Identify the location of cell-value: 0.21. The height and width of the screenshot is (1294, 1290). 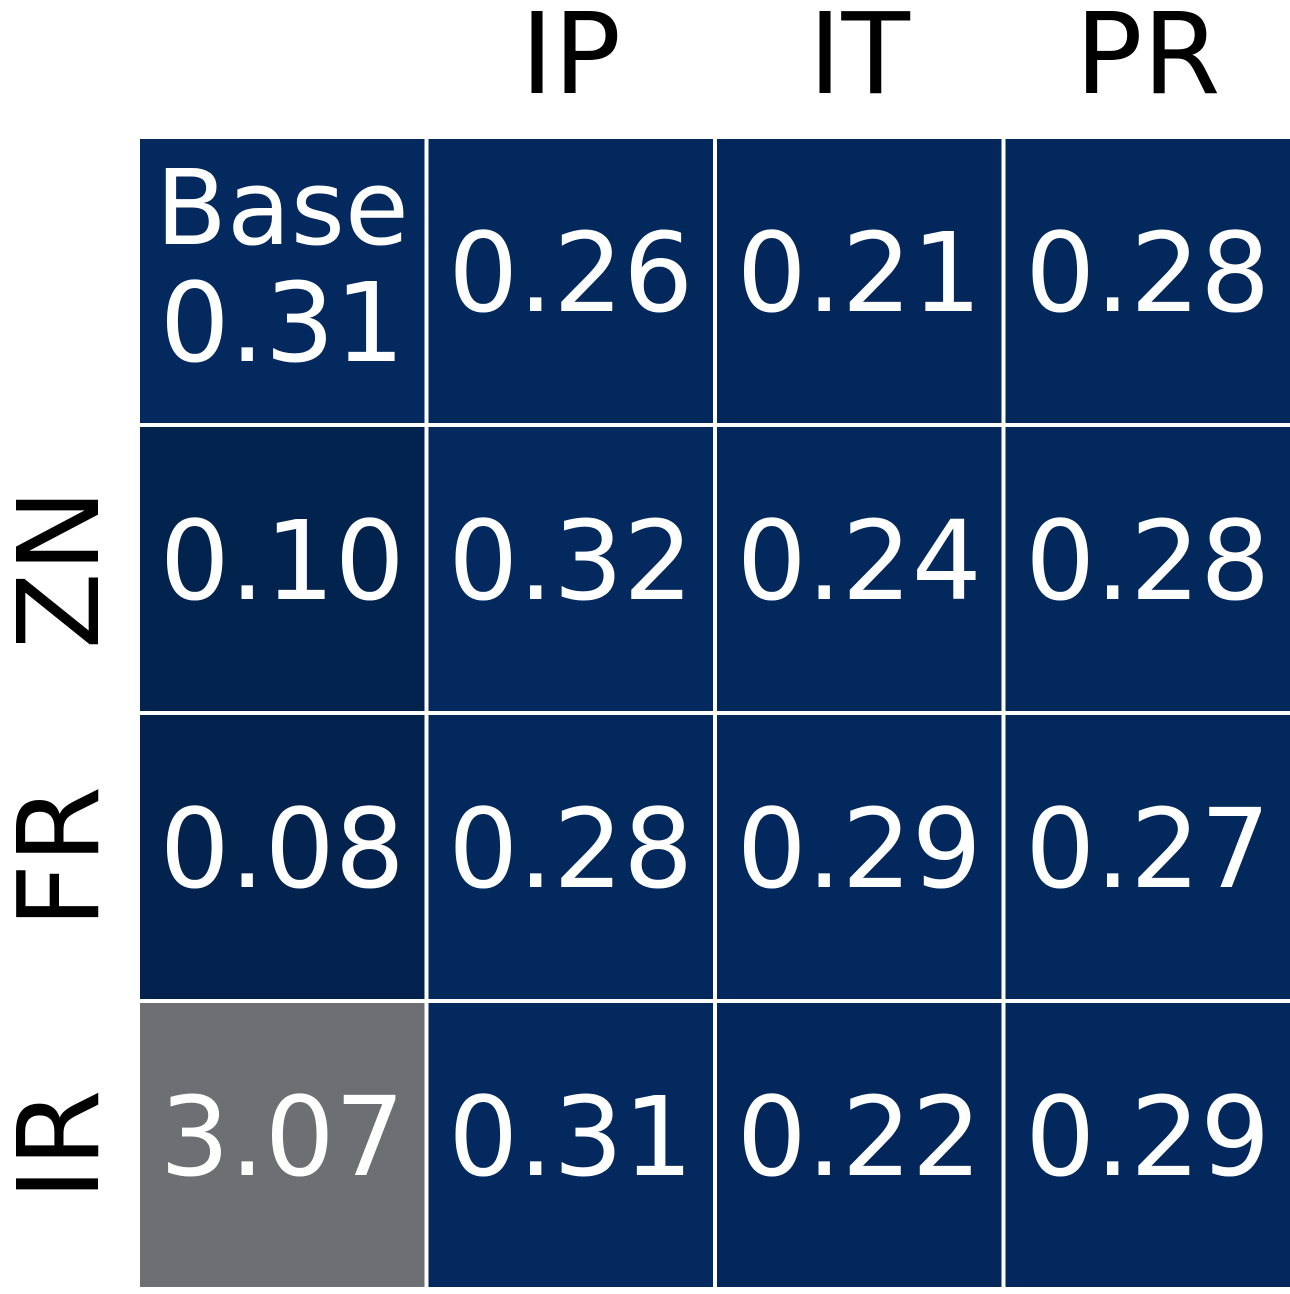
(859, 273).